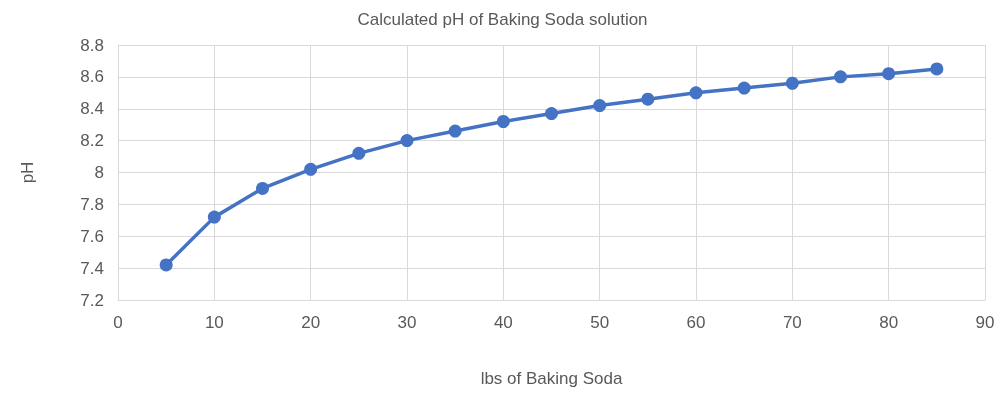 This screenshot has height=406, width=1005. What do you see at coordinates (92, 236) in the screenshot?
I see `y-tick-label: 7.6` at bounding box center [92, 236].